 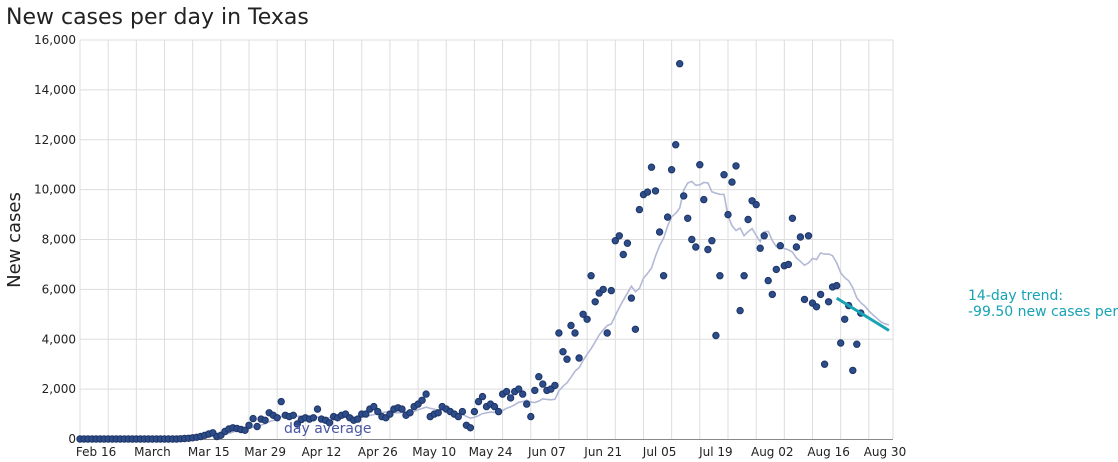 What do you see at coordinates (1015, 296) in the screenshot?
I see `trend-label-line1: 14-day trend:` at bounding box center [1015, 296].